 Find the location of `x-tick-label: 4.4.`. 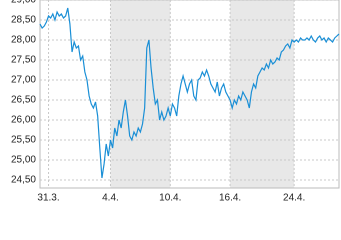

x-tick-label: 4.4. is located at coordinates (110, 198).